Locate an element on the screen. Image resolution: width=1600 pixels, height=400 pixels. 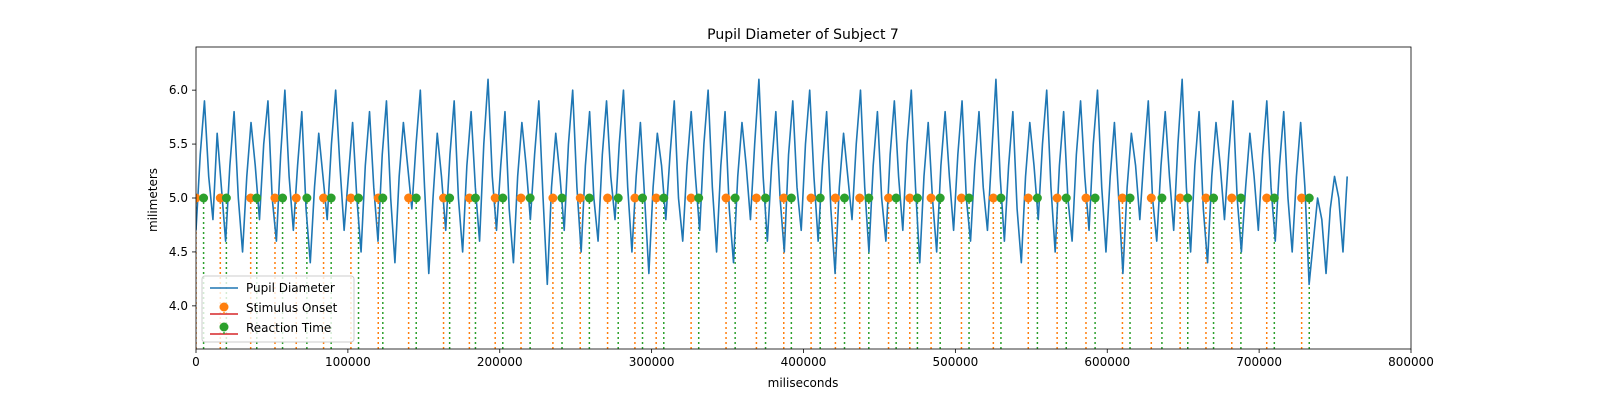
legend-label-reaction: Reaction Time is located at coordinates (288, 328).